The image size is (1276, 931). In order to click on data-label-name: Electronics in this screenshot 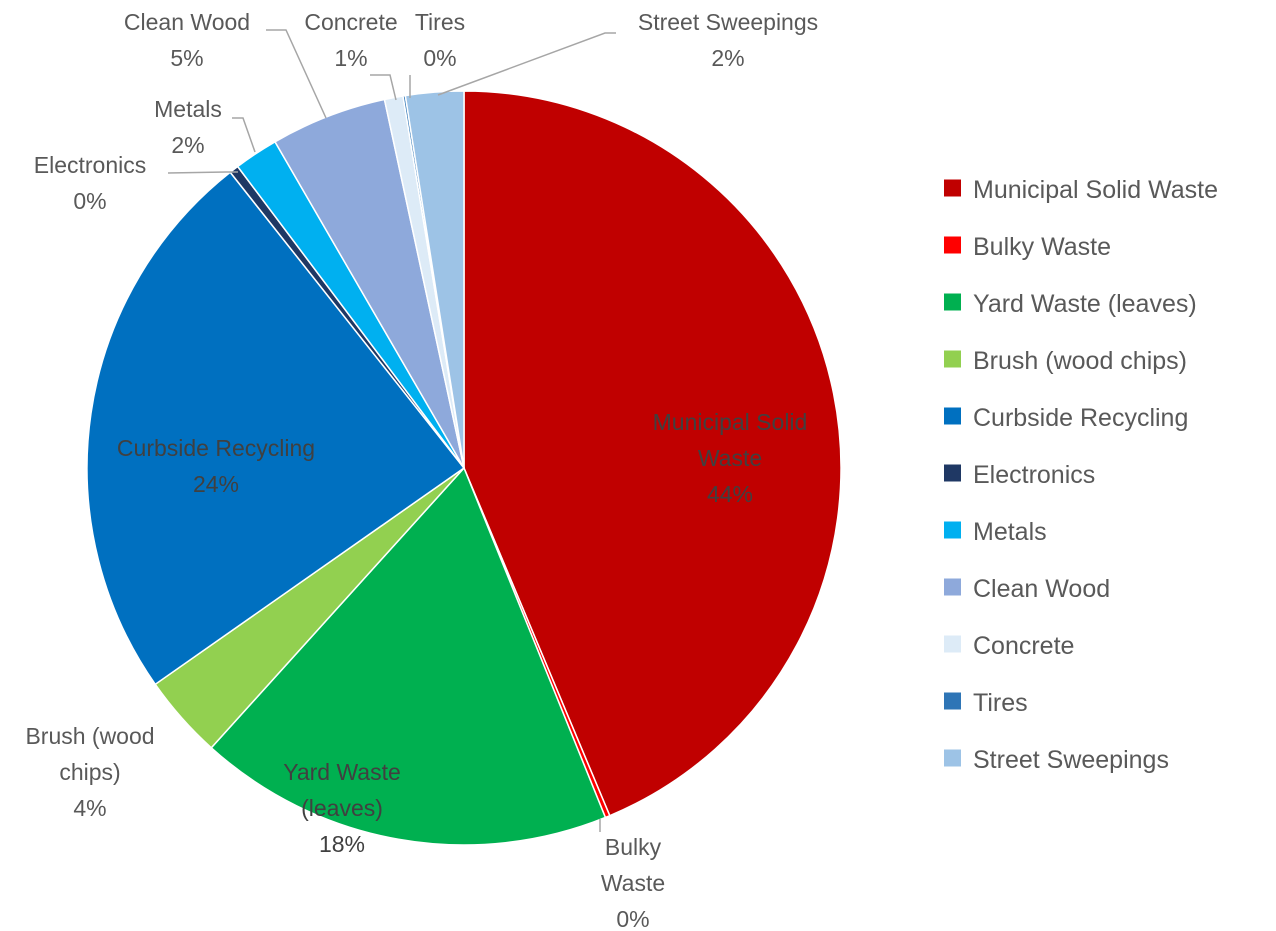, I will do `click(90, 165)`.